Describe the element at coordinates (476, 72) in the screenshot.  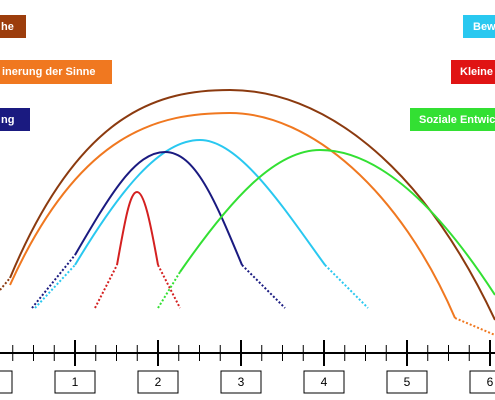
I see `label: Kleine` at that location.